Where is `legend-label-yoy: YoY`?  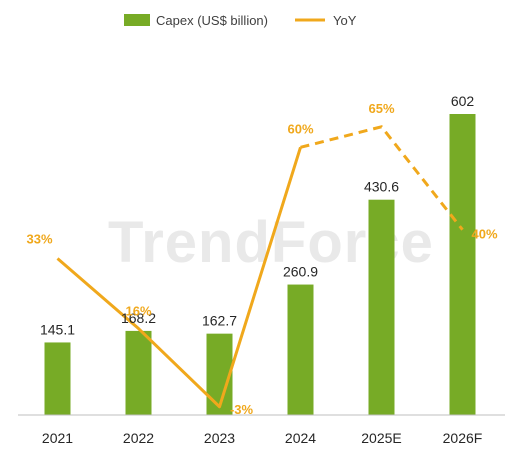 legend-label-yoy: YoY is located at coordinates (345, 20).